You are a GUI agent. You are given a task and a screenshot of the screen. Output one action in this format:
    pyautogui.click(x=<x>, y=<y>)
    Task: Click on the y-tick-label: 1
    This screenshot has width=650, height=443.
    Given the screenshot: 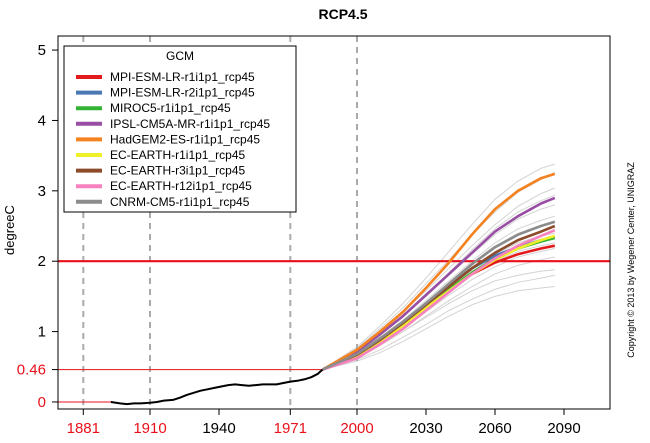 What is the action you would take?
    pyautogui.click(x=42, y=332)
    